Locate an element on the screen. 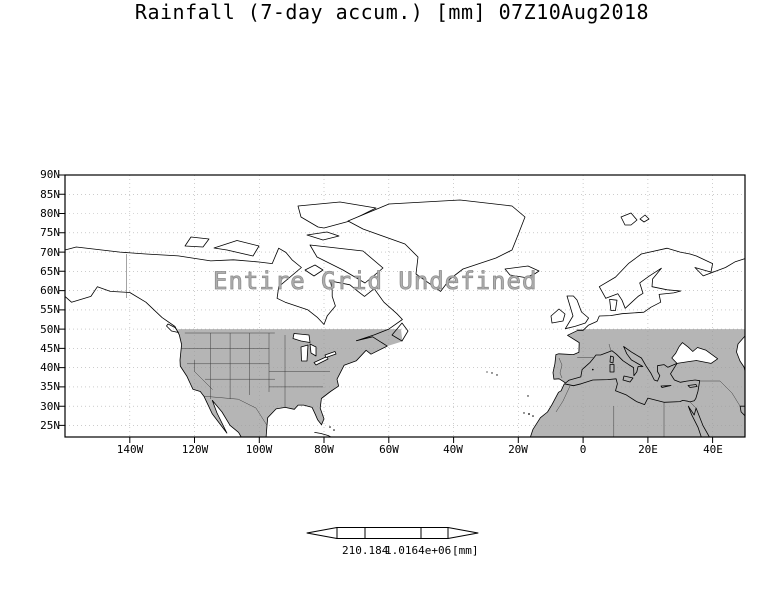 The image size is (784, 612). colorbar-right-arrow is located at coordinates (463, 533).